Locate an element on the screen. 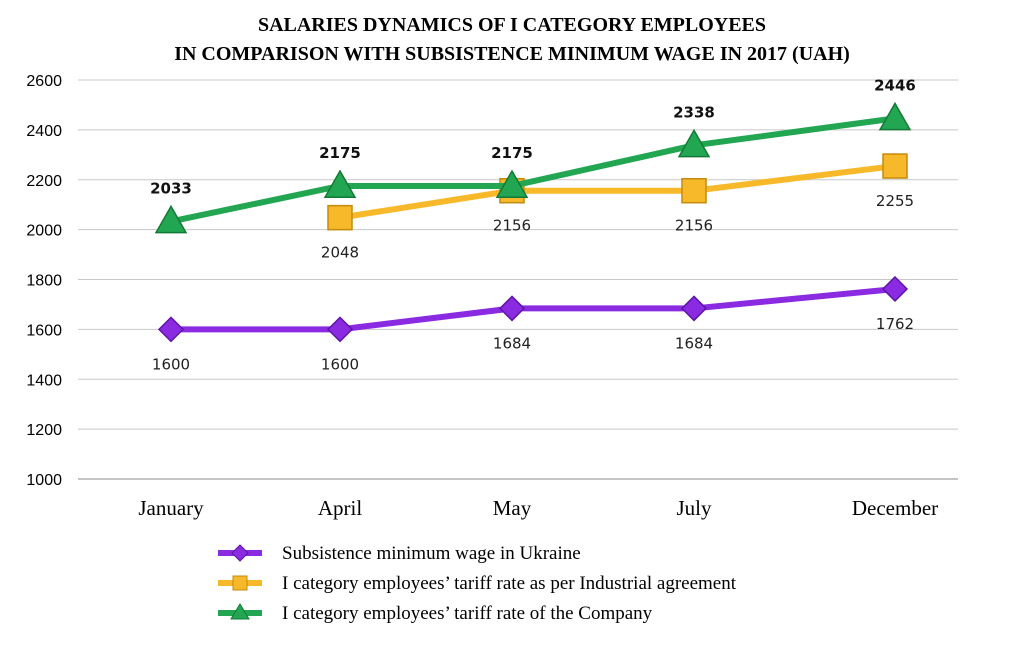 This screenshot has height=653, width=1024. data-label: 2033 is located at coordinates (171, 188).